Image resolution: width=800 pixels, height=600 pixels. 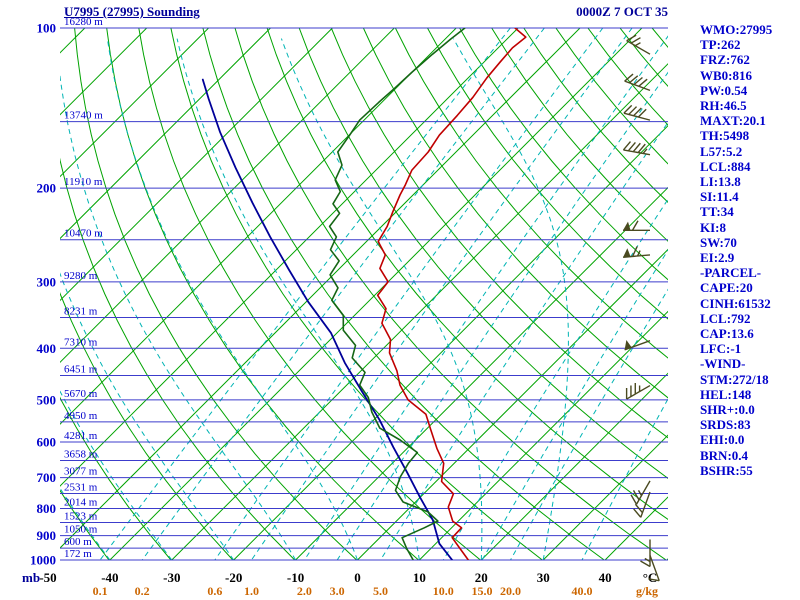 What do you see at coordinates (718, 242) in the screenshot?
I see `index-line: SW:70` at bounding box center [718, 242].